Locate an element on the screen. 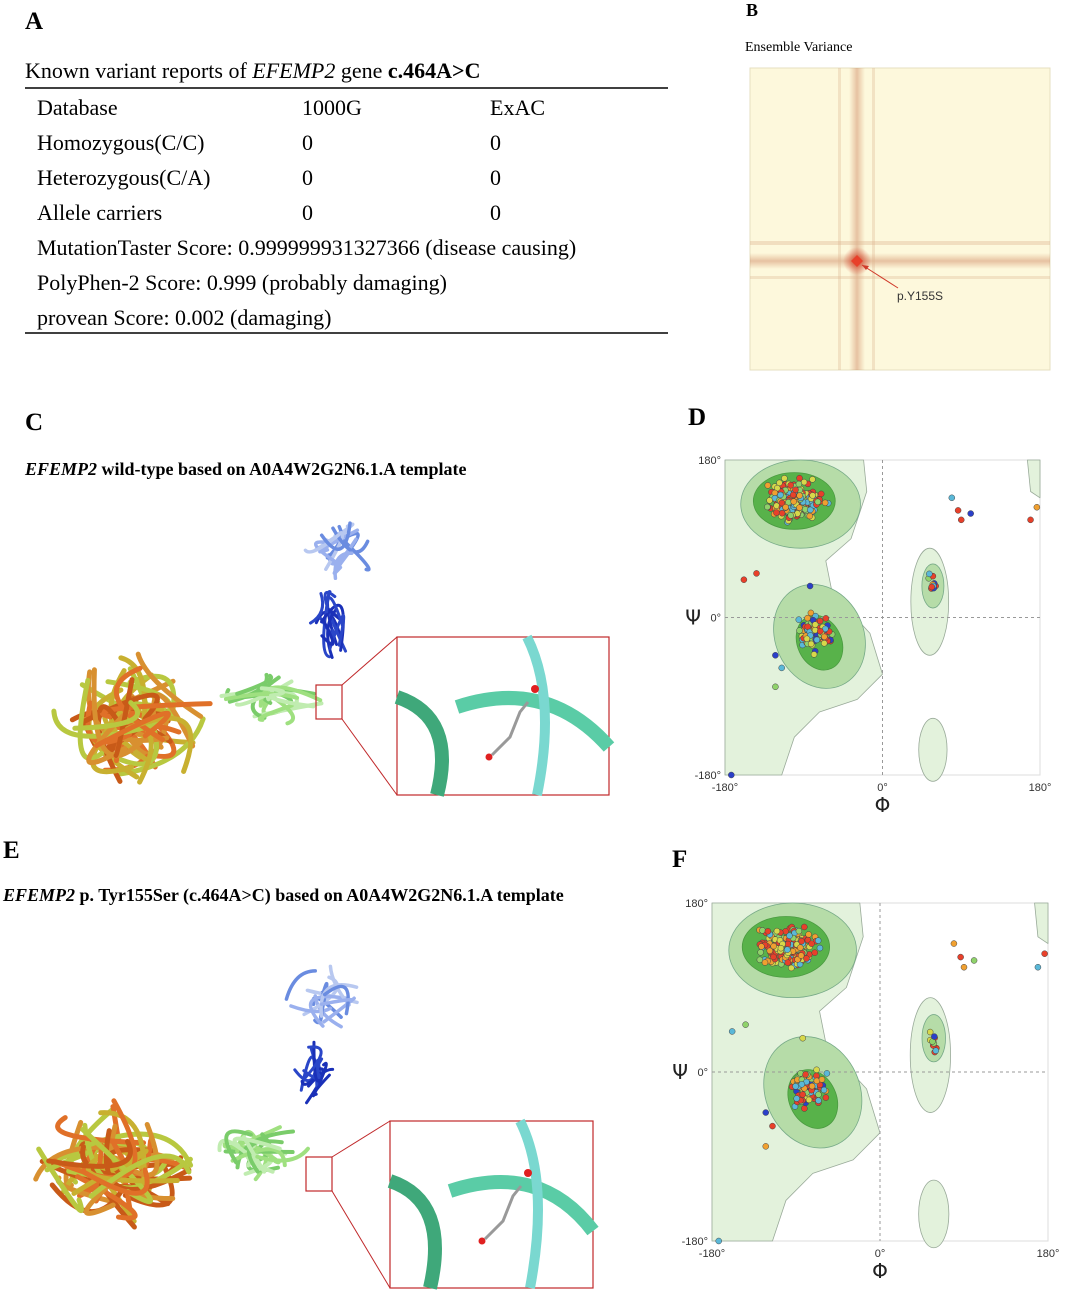  panel-label: E is located at coordinates (11, 850).